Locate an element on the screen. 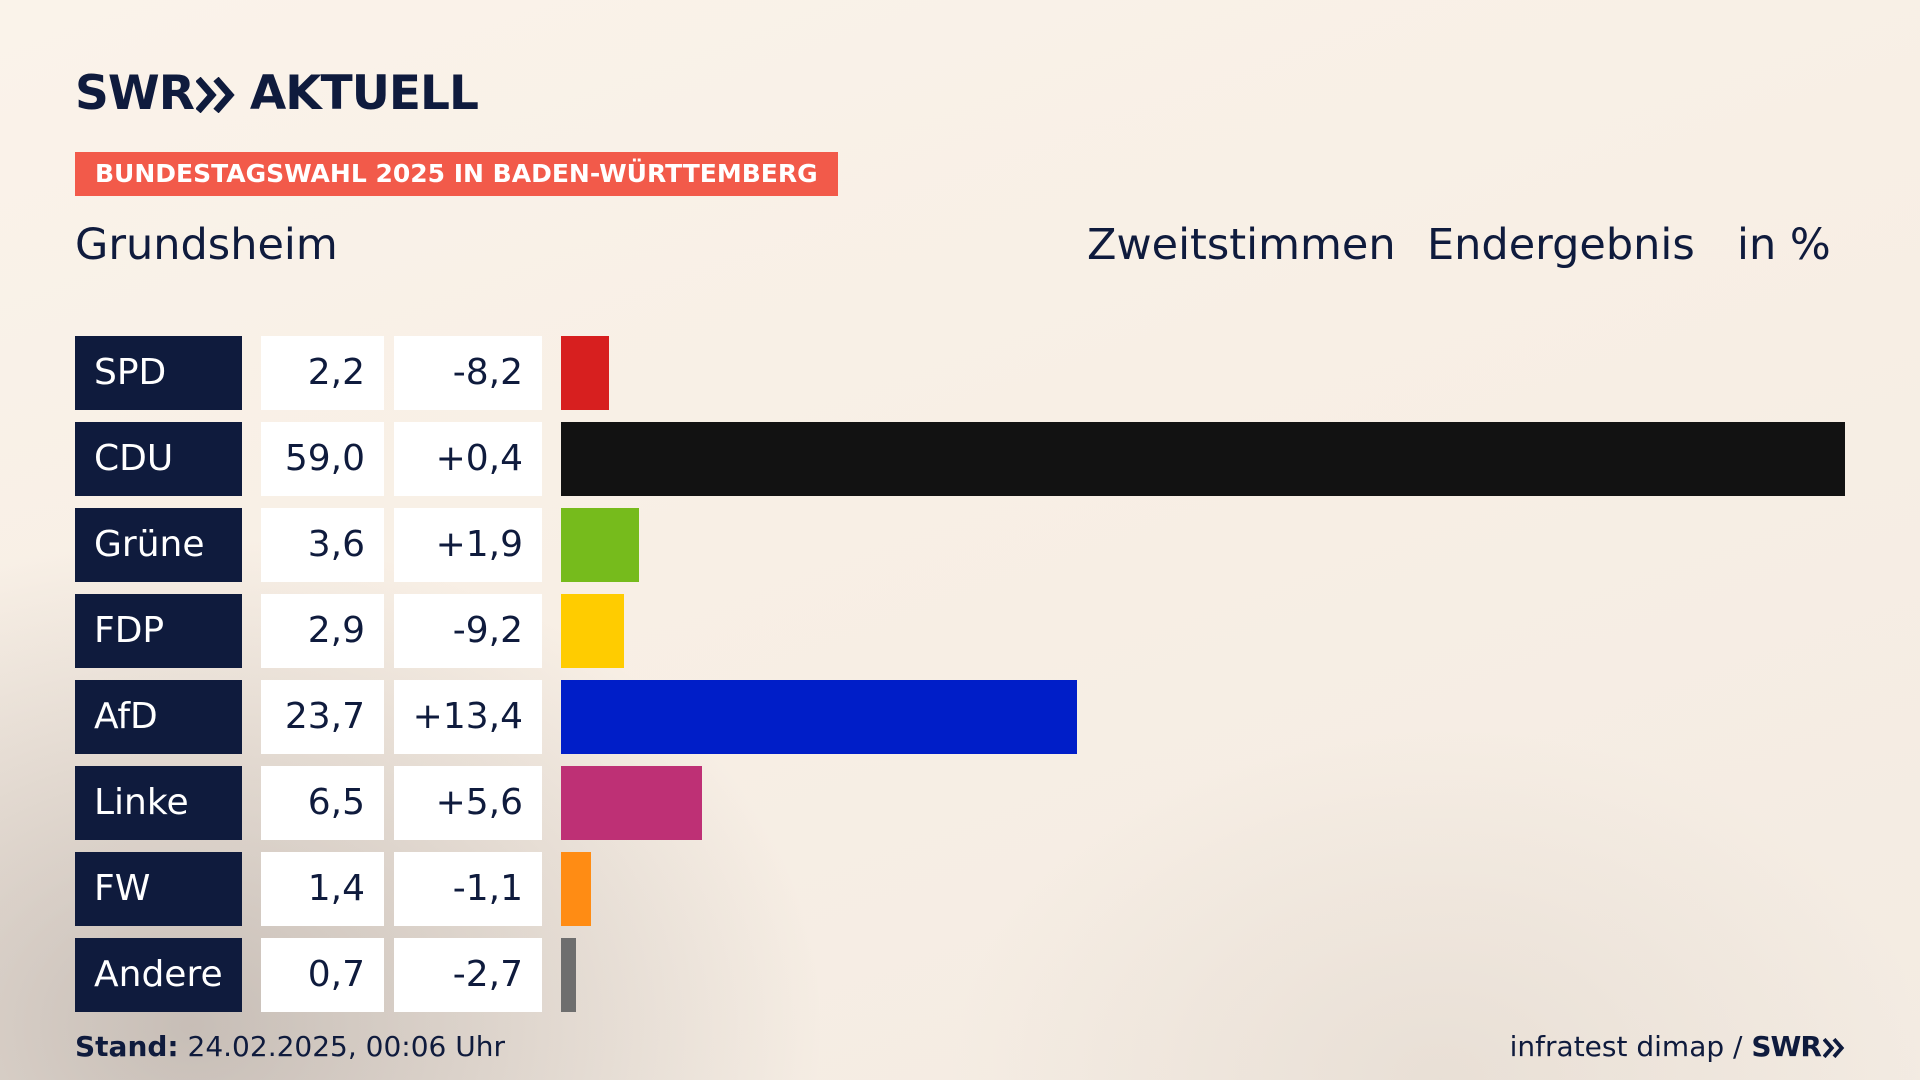  header-kind: Zweitstimmen is located at coordinates (1241, 245).